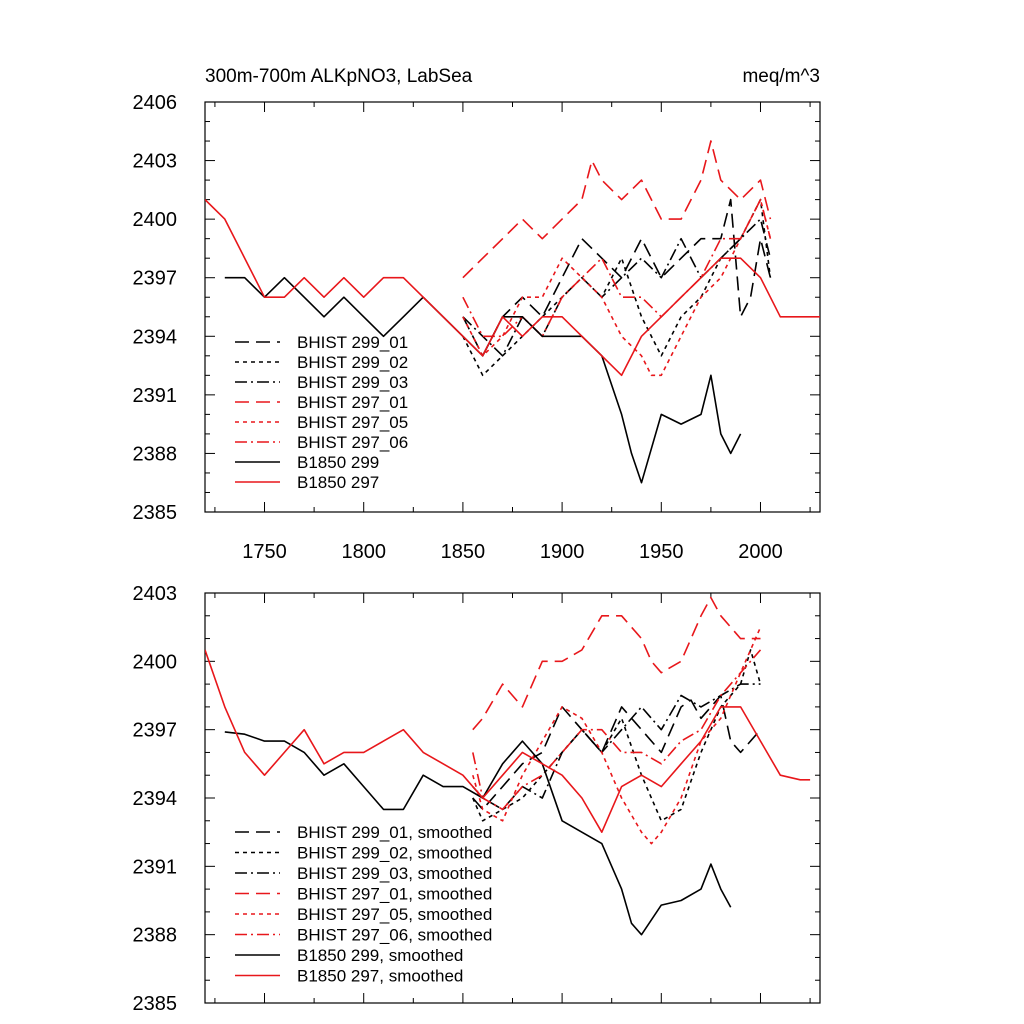  What do you see at coordinates (352, 342) in the screenshot?
I see `legend-entry: BHIST 299_01` at bounding box center [352, 342].